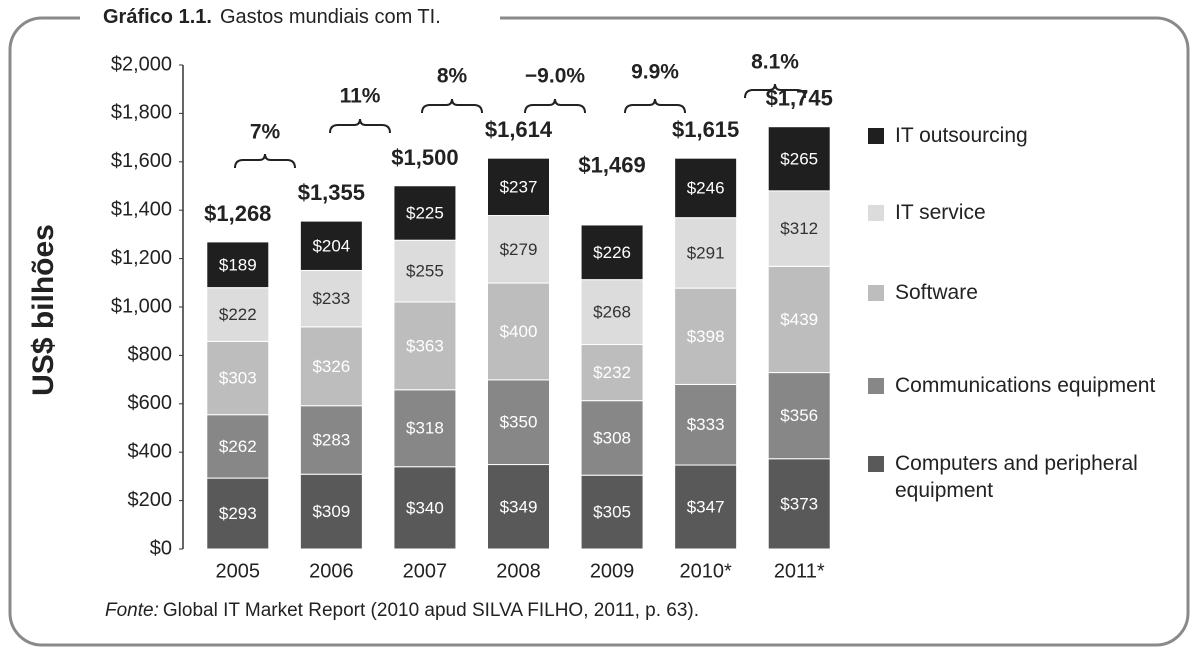 This screenshot has height=652, width=1200. What do you see at coordinates (265, 132) in the screenshot?
I see `growth-label: 7%` at bounding box center [265, 132].